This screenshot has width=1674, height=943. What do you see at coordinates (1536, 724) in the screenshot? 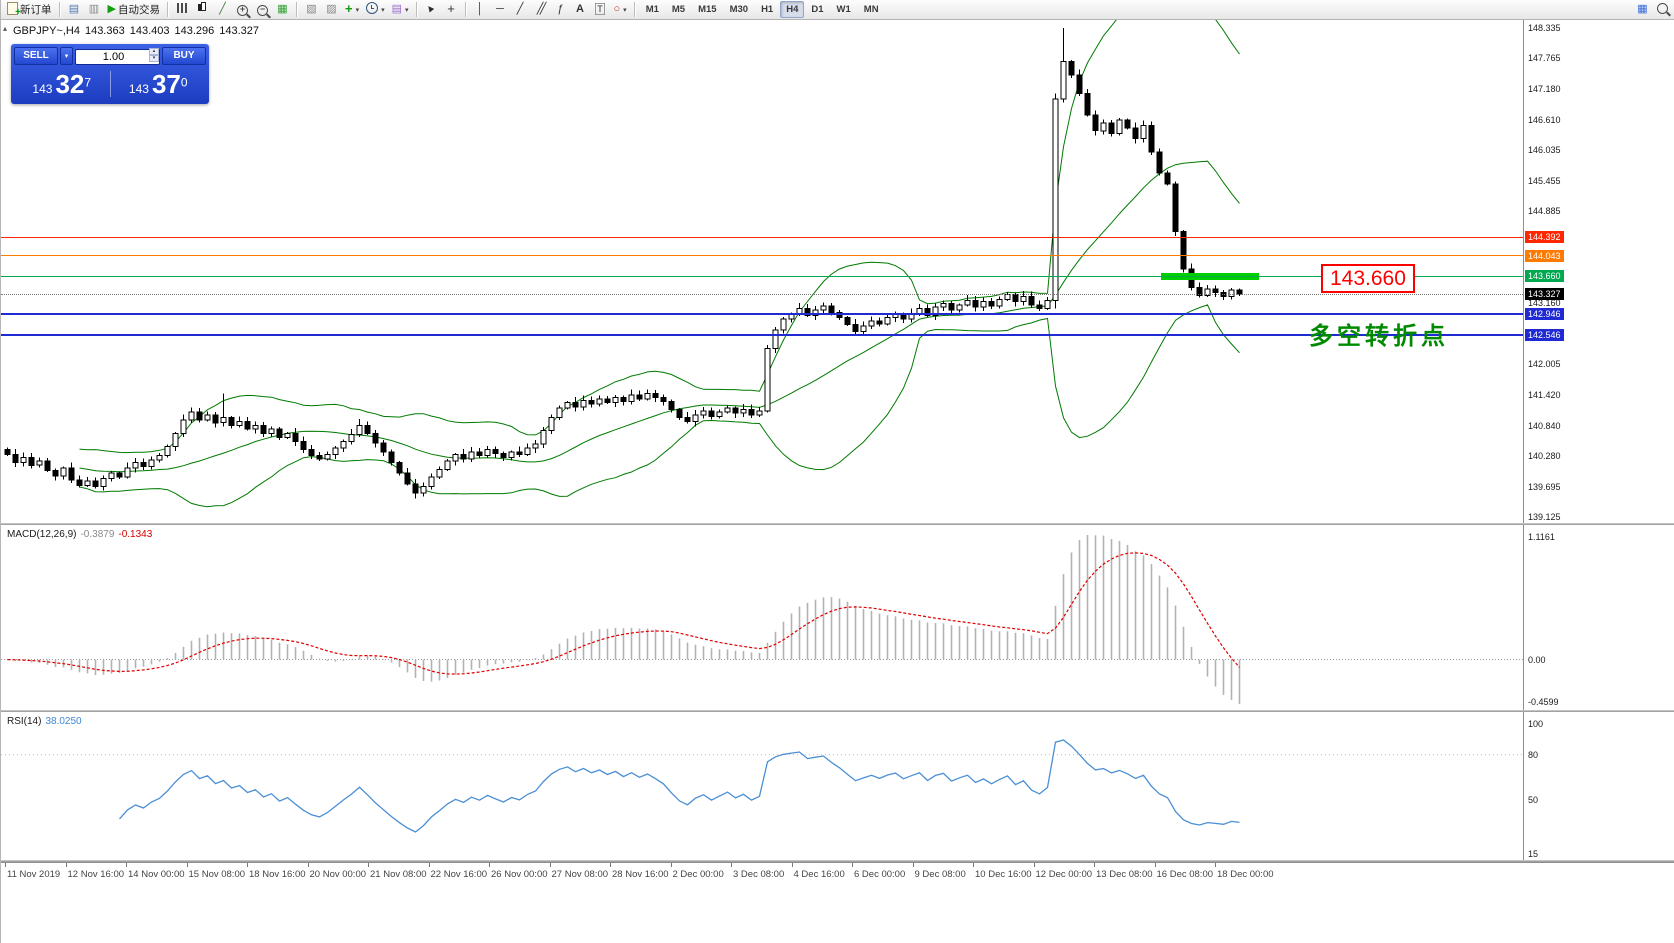
I see `rsi-axis-label: 100` at bounding box center [1536, 724].